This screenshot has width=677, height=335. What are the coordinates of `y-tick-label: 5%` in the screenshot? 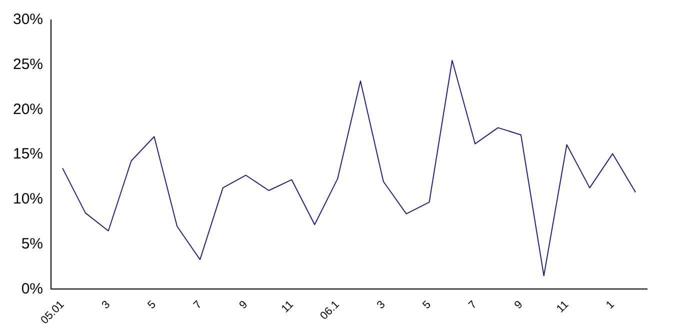 It's located at (32, 243).